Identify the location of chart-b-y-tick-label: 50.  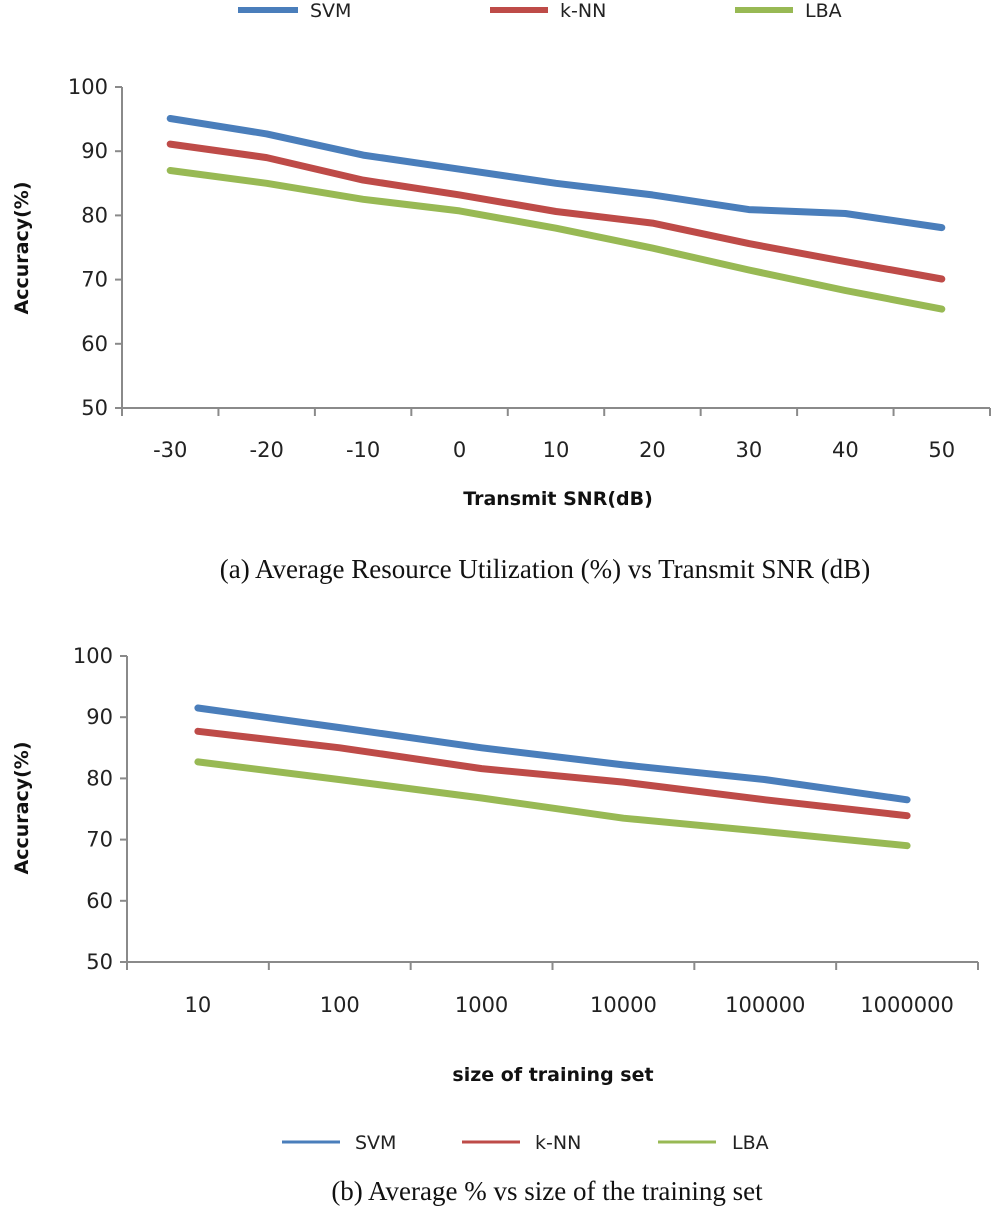
(99, 962).